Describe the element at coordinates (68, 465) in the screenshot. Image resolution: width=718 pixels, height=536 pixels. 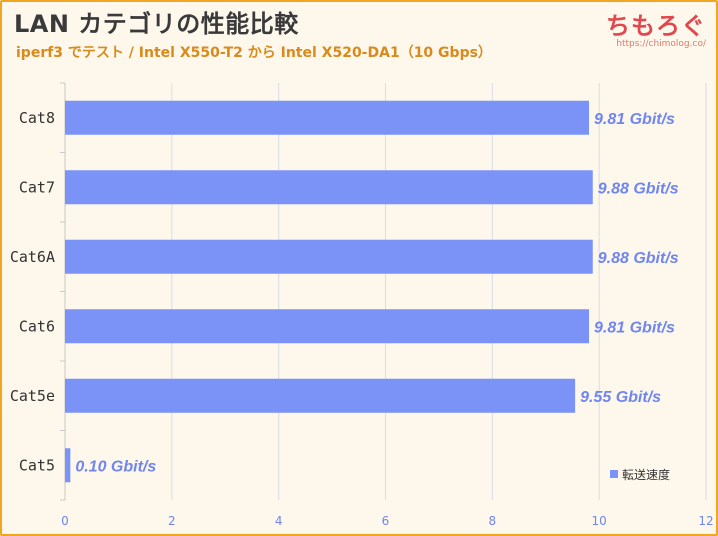
I see `bar-cat5` at that location.